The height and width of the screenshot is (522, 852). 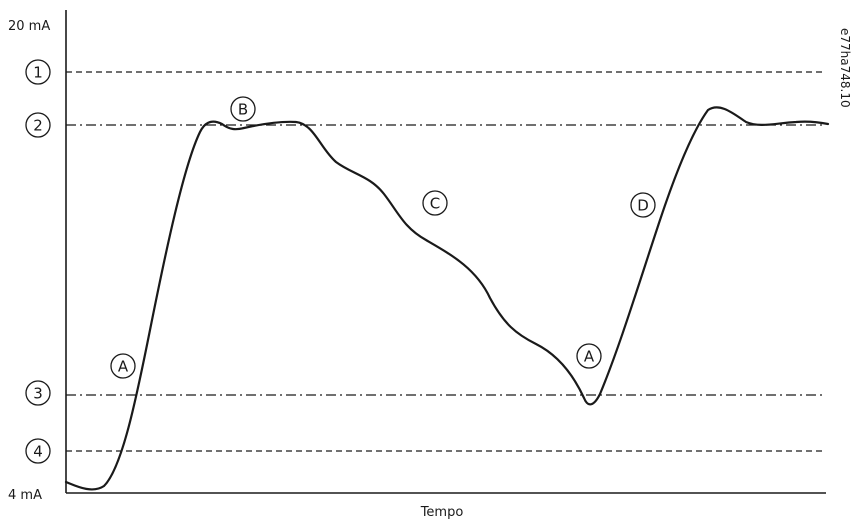 I want to click on phase-marker-a-second-text: A, so click(x=589, y=357).